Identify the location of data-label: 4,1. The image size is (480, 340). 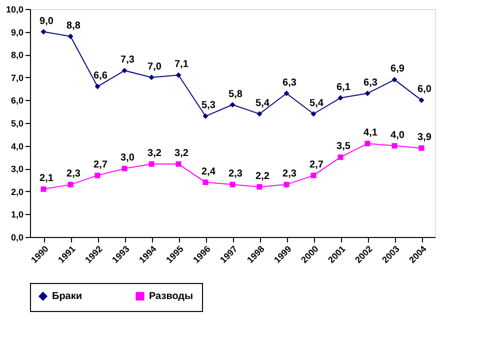
(371, 133).